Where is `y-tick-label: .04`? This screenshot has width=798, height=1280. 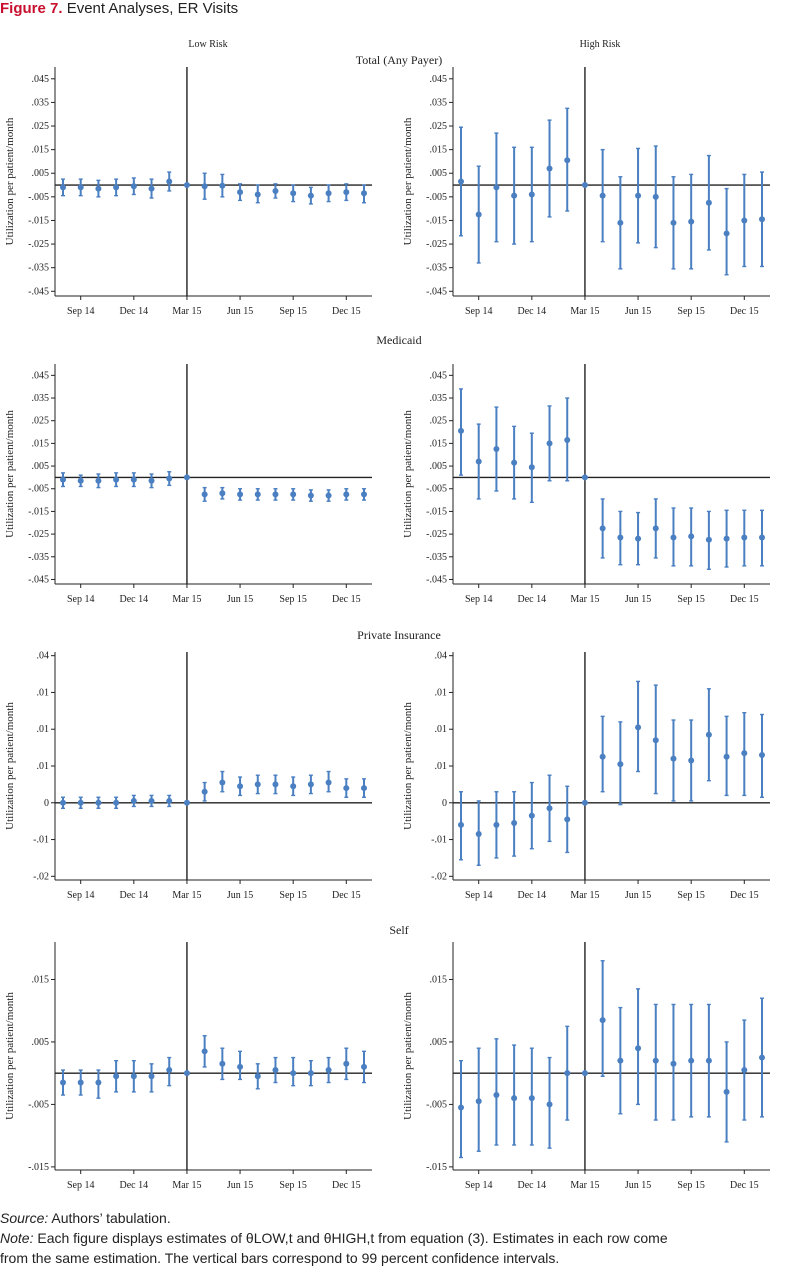 y-tick-label: .04 is located at coordinates (441, 656).